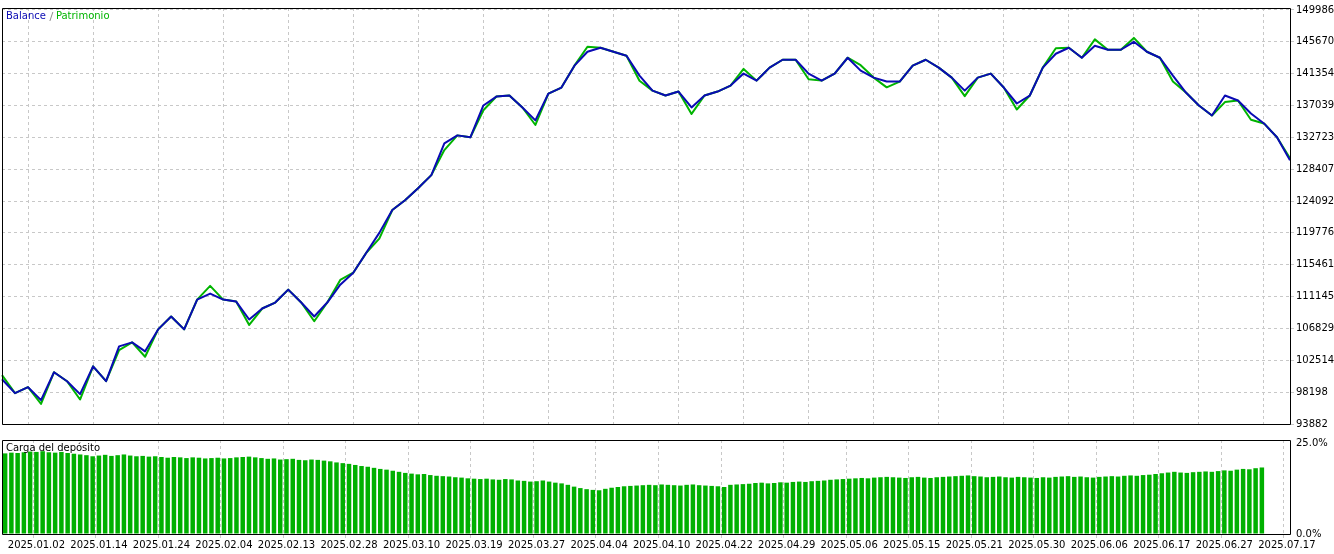 This screenshot has height=554, width=1334. Describe the element at coordinates (1315, 41) in the screenshot. I see `y-tick-label: 145670` at that location.